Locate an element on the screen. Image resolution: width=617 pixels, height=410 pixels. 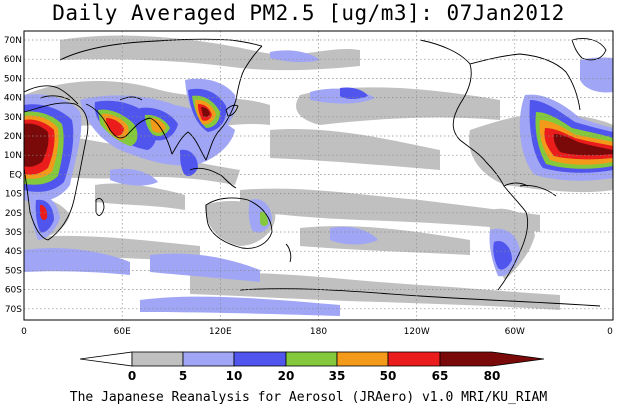
colorbar-labels: 0 5 10 20 35 50 65 80 is located at coordinates (314, 376).